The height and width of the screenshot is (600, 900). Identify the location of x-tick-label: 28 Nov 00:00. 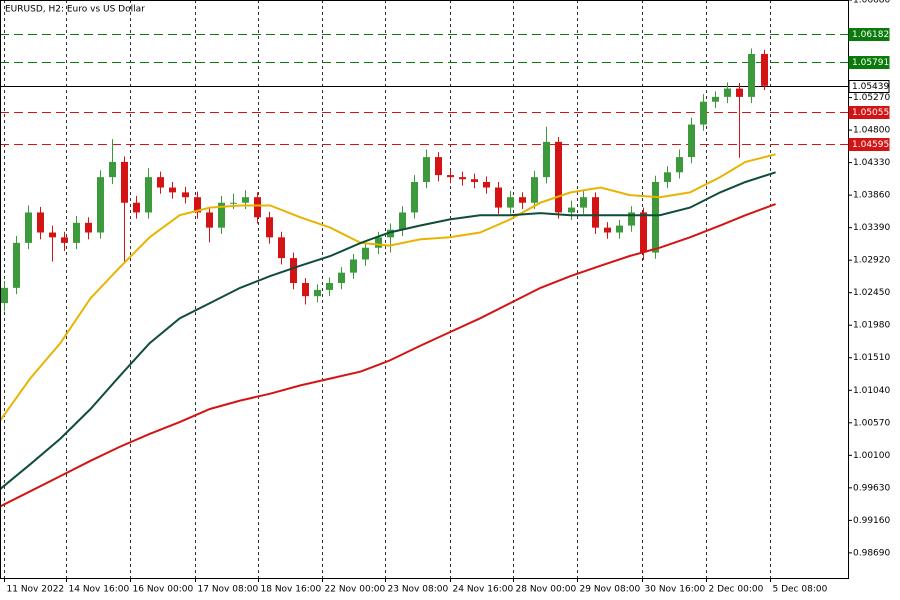
(546, 590).